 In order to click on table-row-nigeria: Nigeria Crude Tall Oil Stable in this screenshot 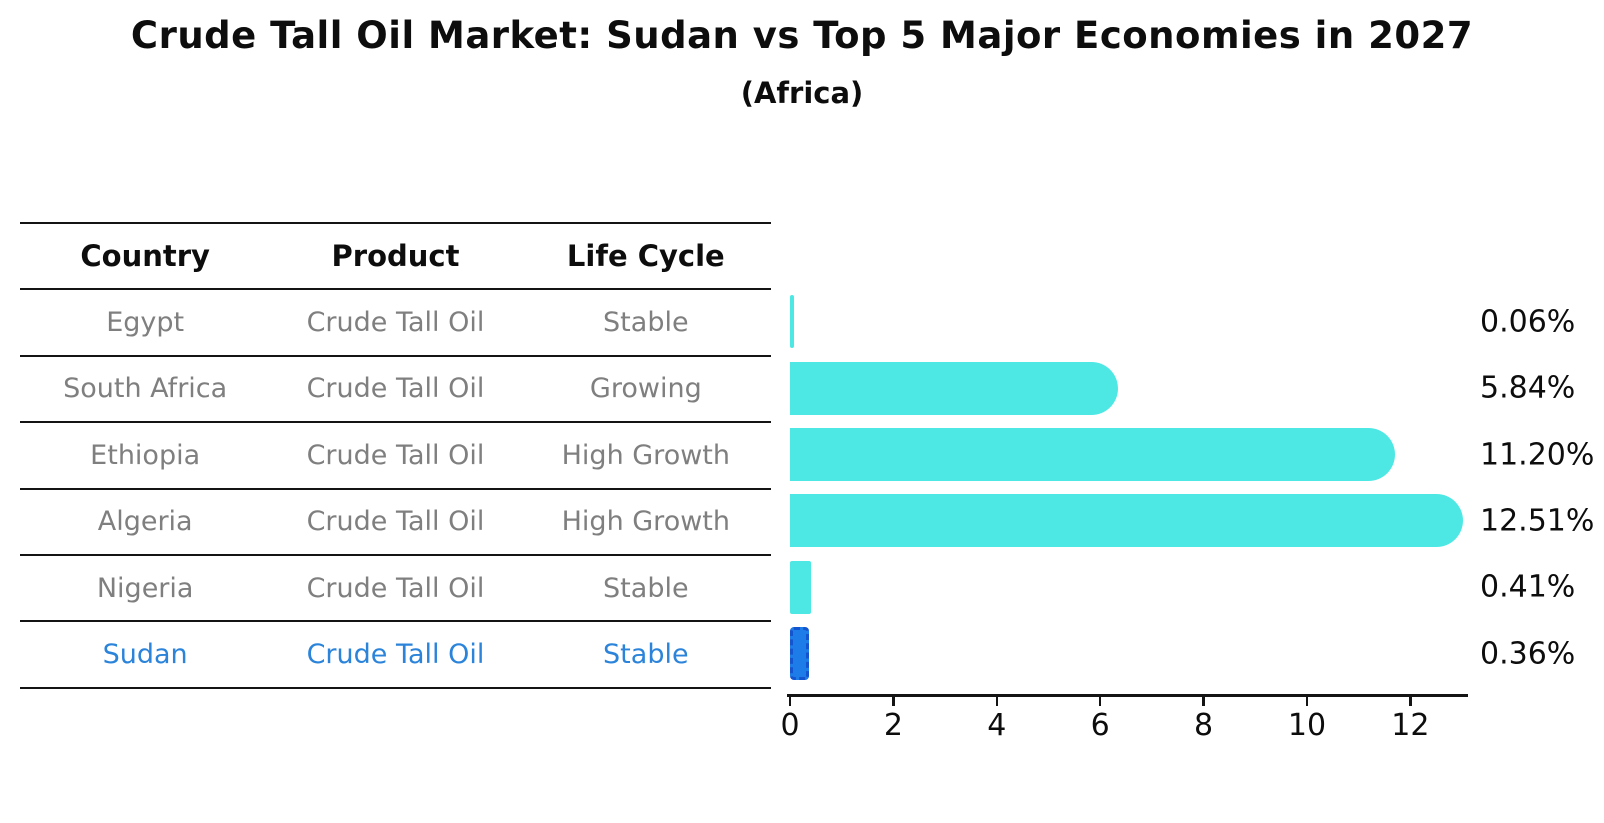, I will do `click(395, 586)`.